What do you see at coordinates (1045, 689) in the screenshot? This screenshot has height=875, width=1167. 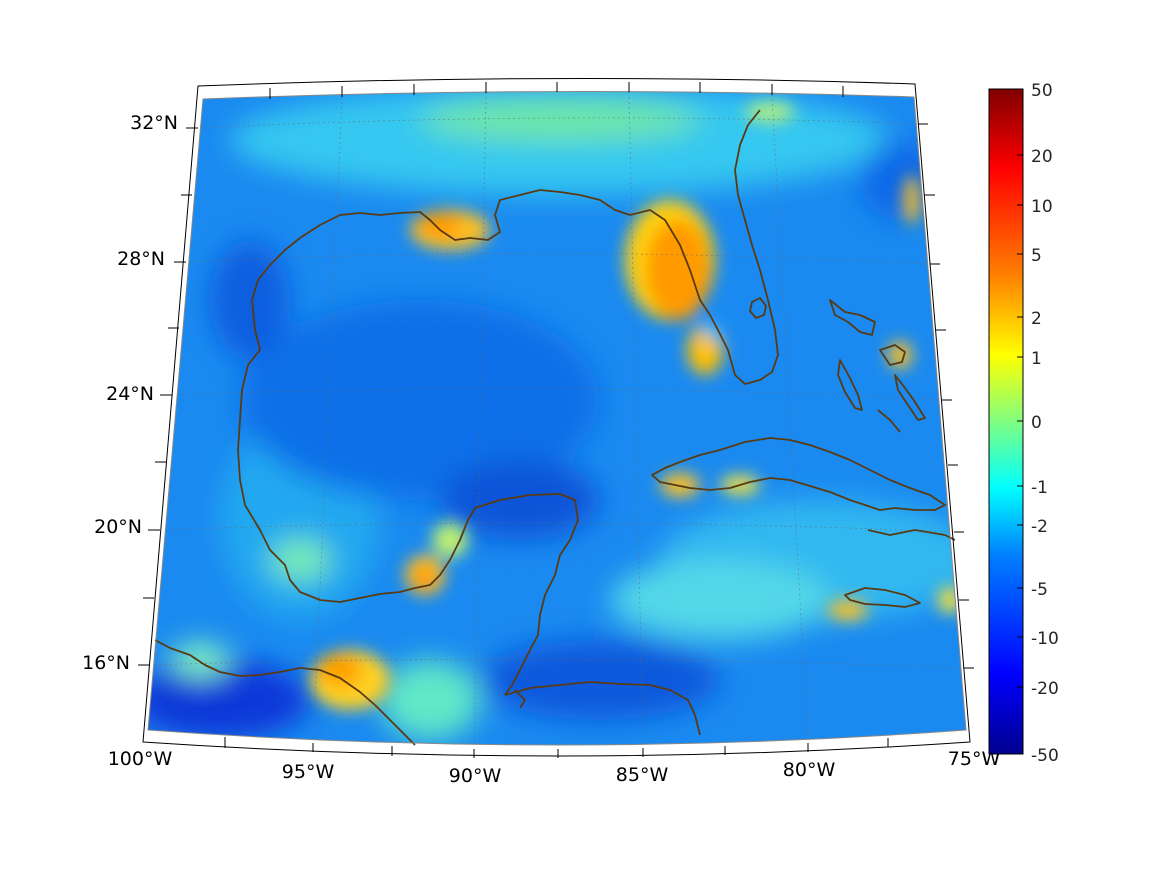 I see `colorbar-label: -20` at bounding box center [1045, 689].